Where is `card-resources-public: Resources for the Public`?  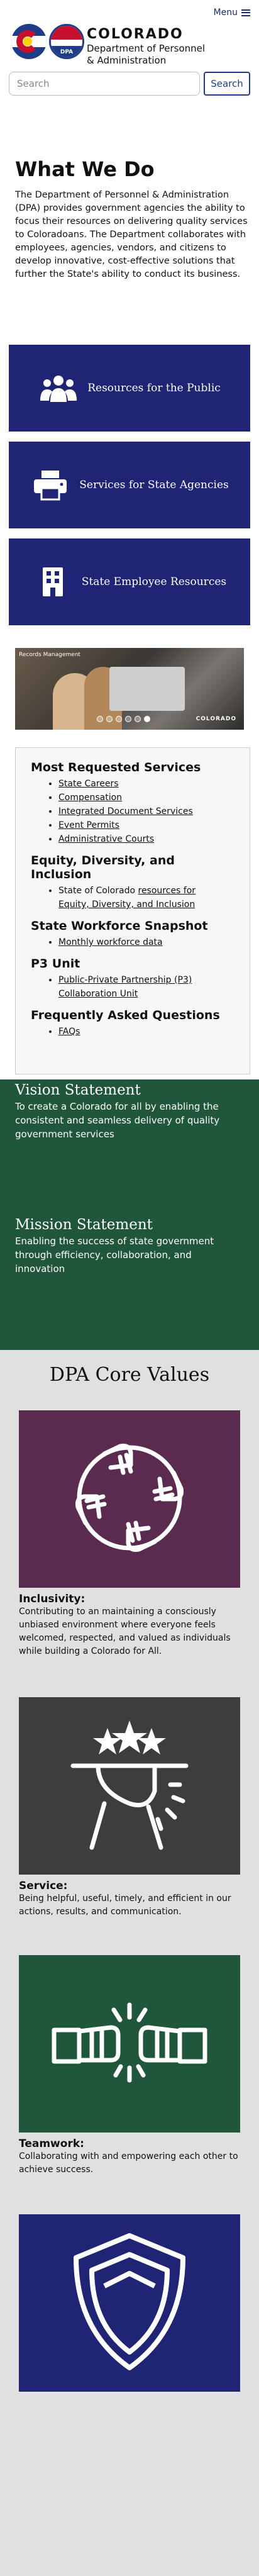 card-resources-public: Resources for the Public is located at coordinates (129, 388).